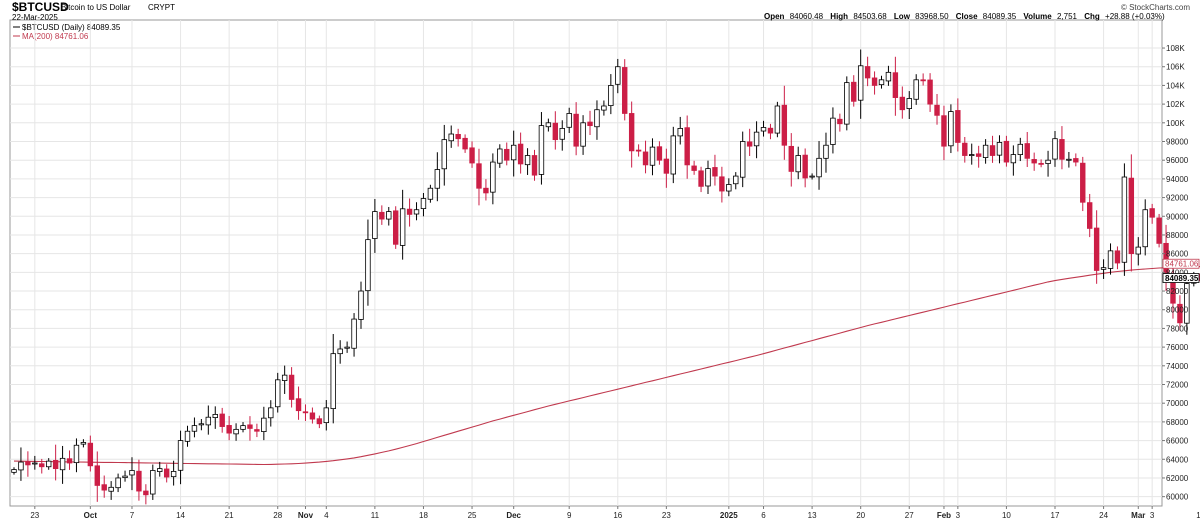 Image resolution: width=1200 pixels, height=522 pixels. I want to click on y-tick-label: 62000, so click(1177, 478).